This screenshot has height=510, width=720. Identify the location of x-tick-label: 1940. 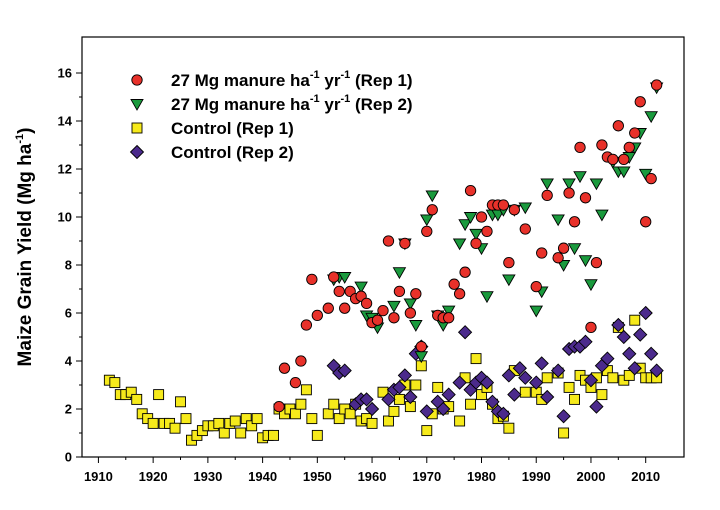
(262, 476).